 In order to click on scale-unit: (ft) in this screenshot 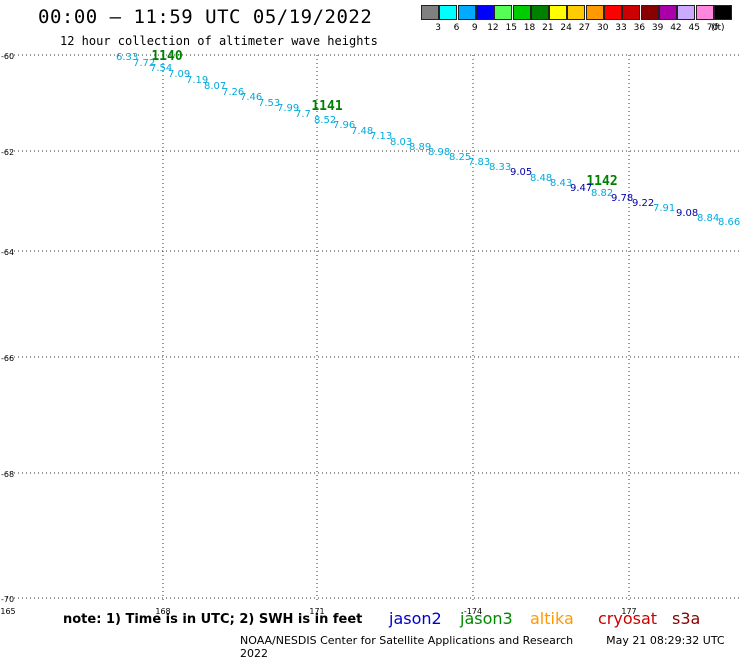, I will do `click(718, 28)`.